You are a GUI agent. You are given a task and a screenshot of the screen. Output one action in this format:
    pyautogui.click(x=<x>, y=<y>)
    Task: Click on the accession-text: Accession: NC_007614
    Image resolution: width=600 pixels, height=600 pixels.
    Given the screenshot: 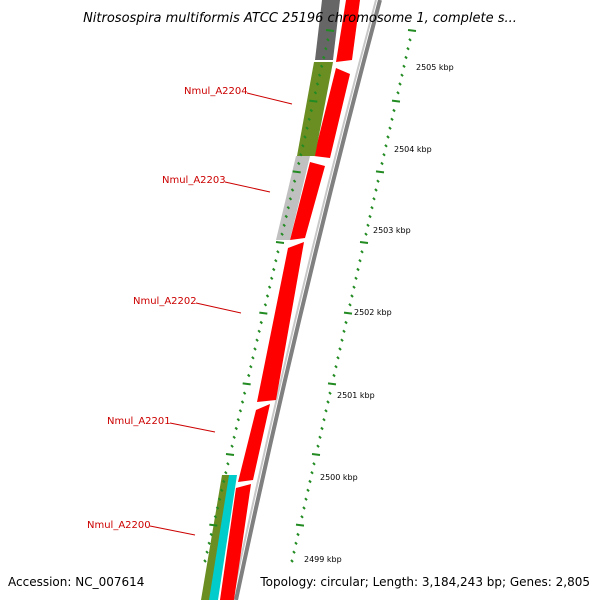 What is the action you would take?
    pyautogui.click(x=76, y=582)
    